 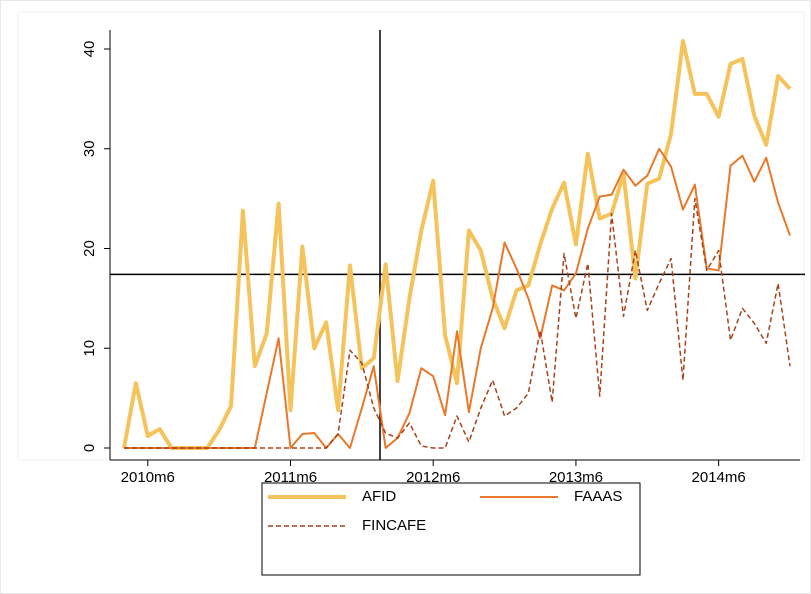 I want to click on y-tick-label: 40, so click(x=89, y=49).